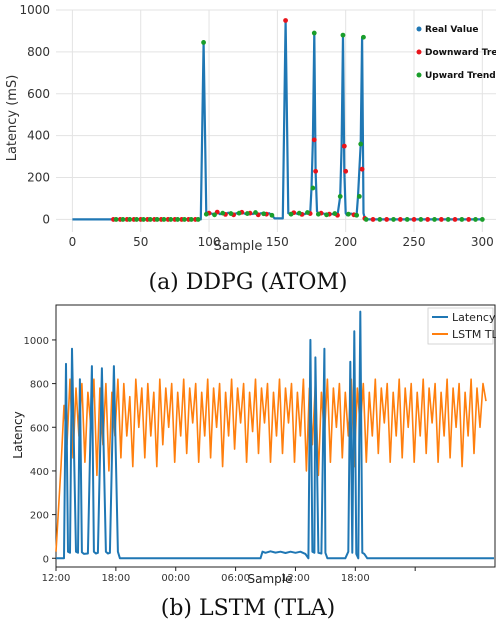  What do you see at coordinates (248, 282) in the screenshot?
I see `caption-a: (a) DDPG (ATOM)` at bounding box center [248, 282].